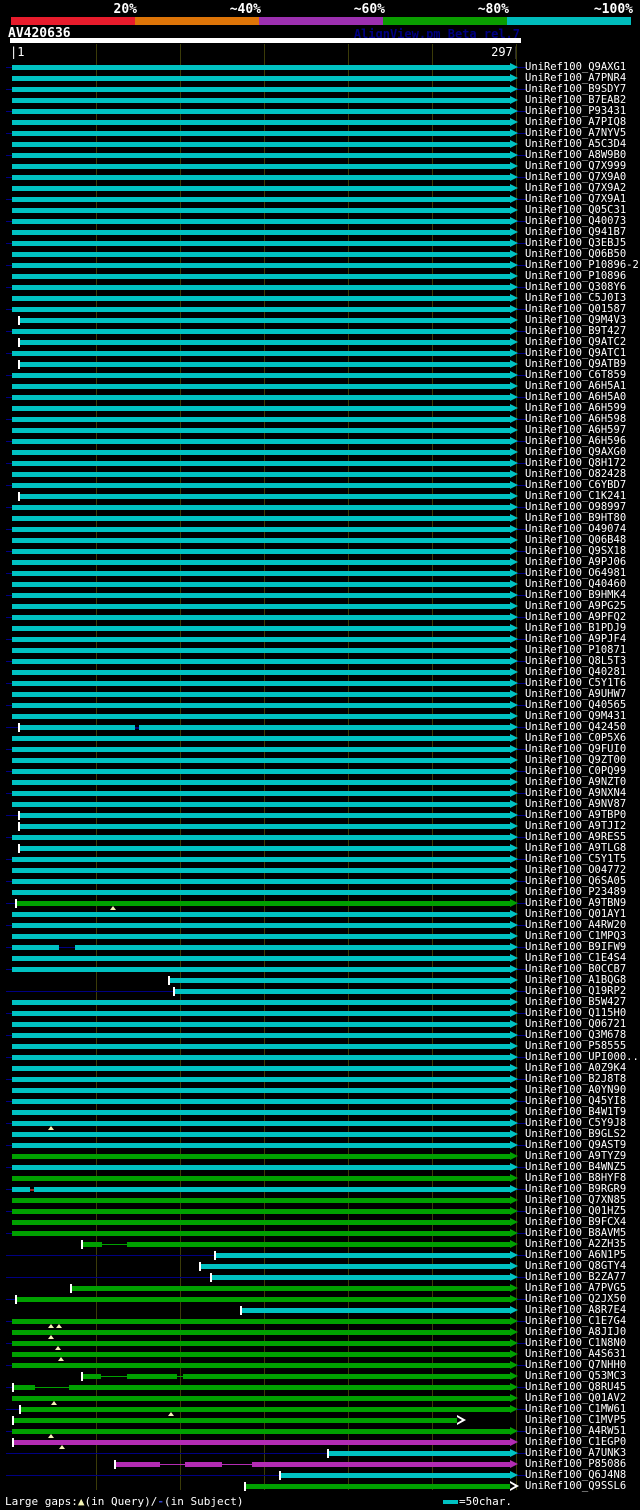  What do you see at coordinates (576, 100) in the screenshot?
I see `hit-label: UniRef100_B7EAB2` at bounding box center [576, 100].